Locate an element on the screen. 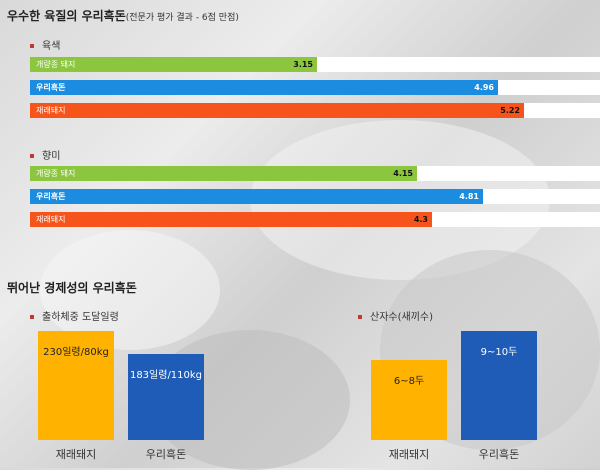  bar-track: 재래돼지 4.3 is located at coordinates (315, 219).